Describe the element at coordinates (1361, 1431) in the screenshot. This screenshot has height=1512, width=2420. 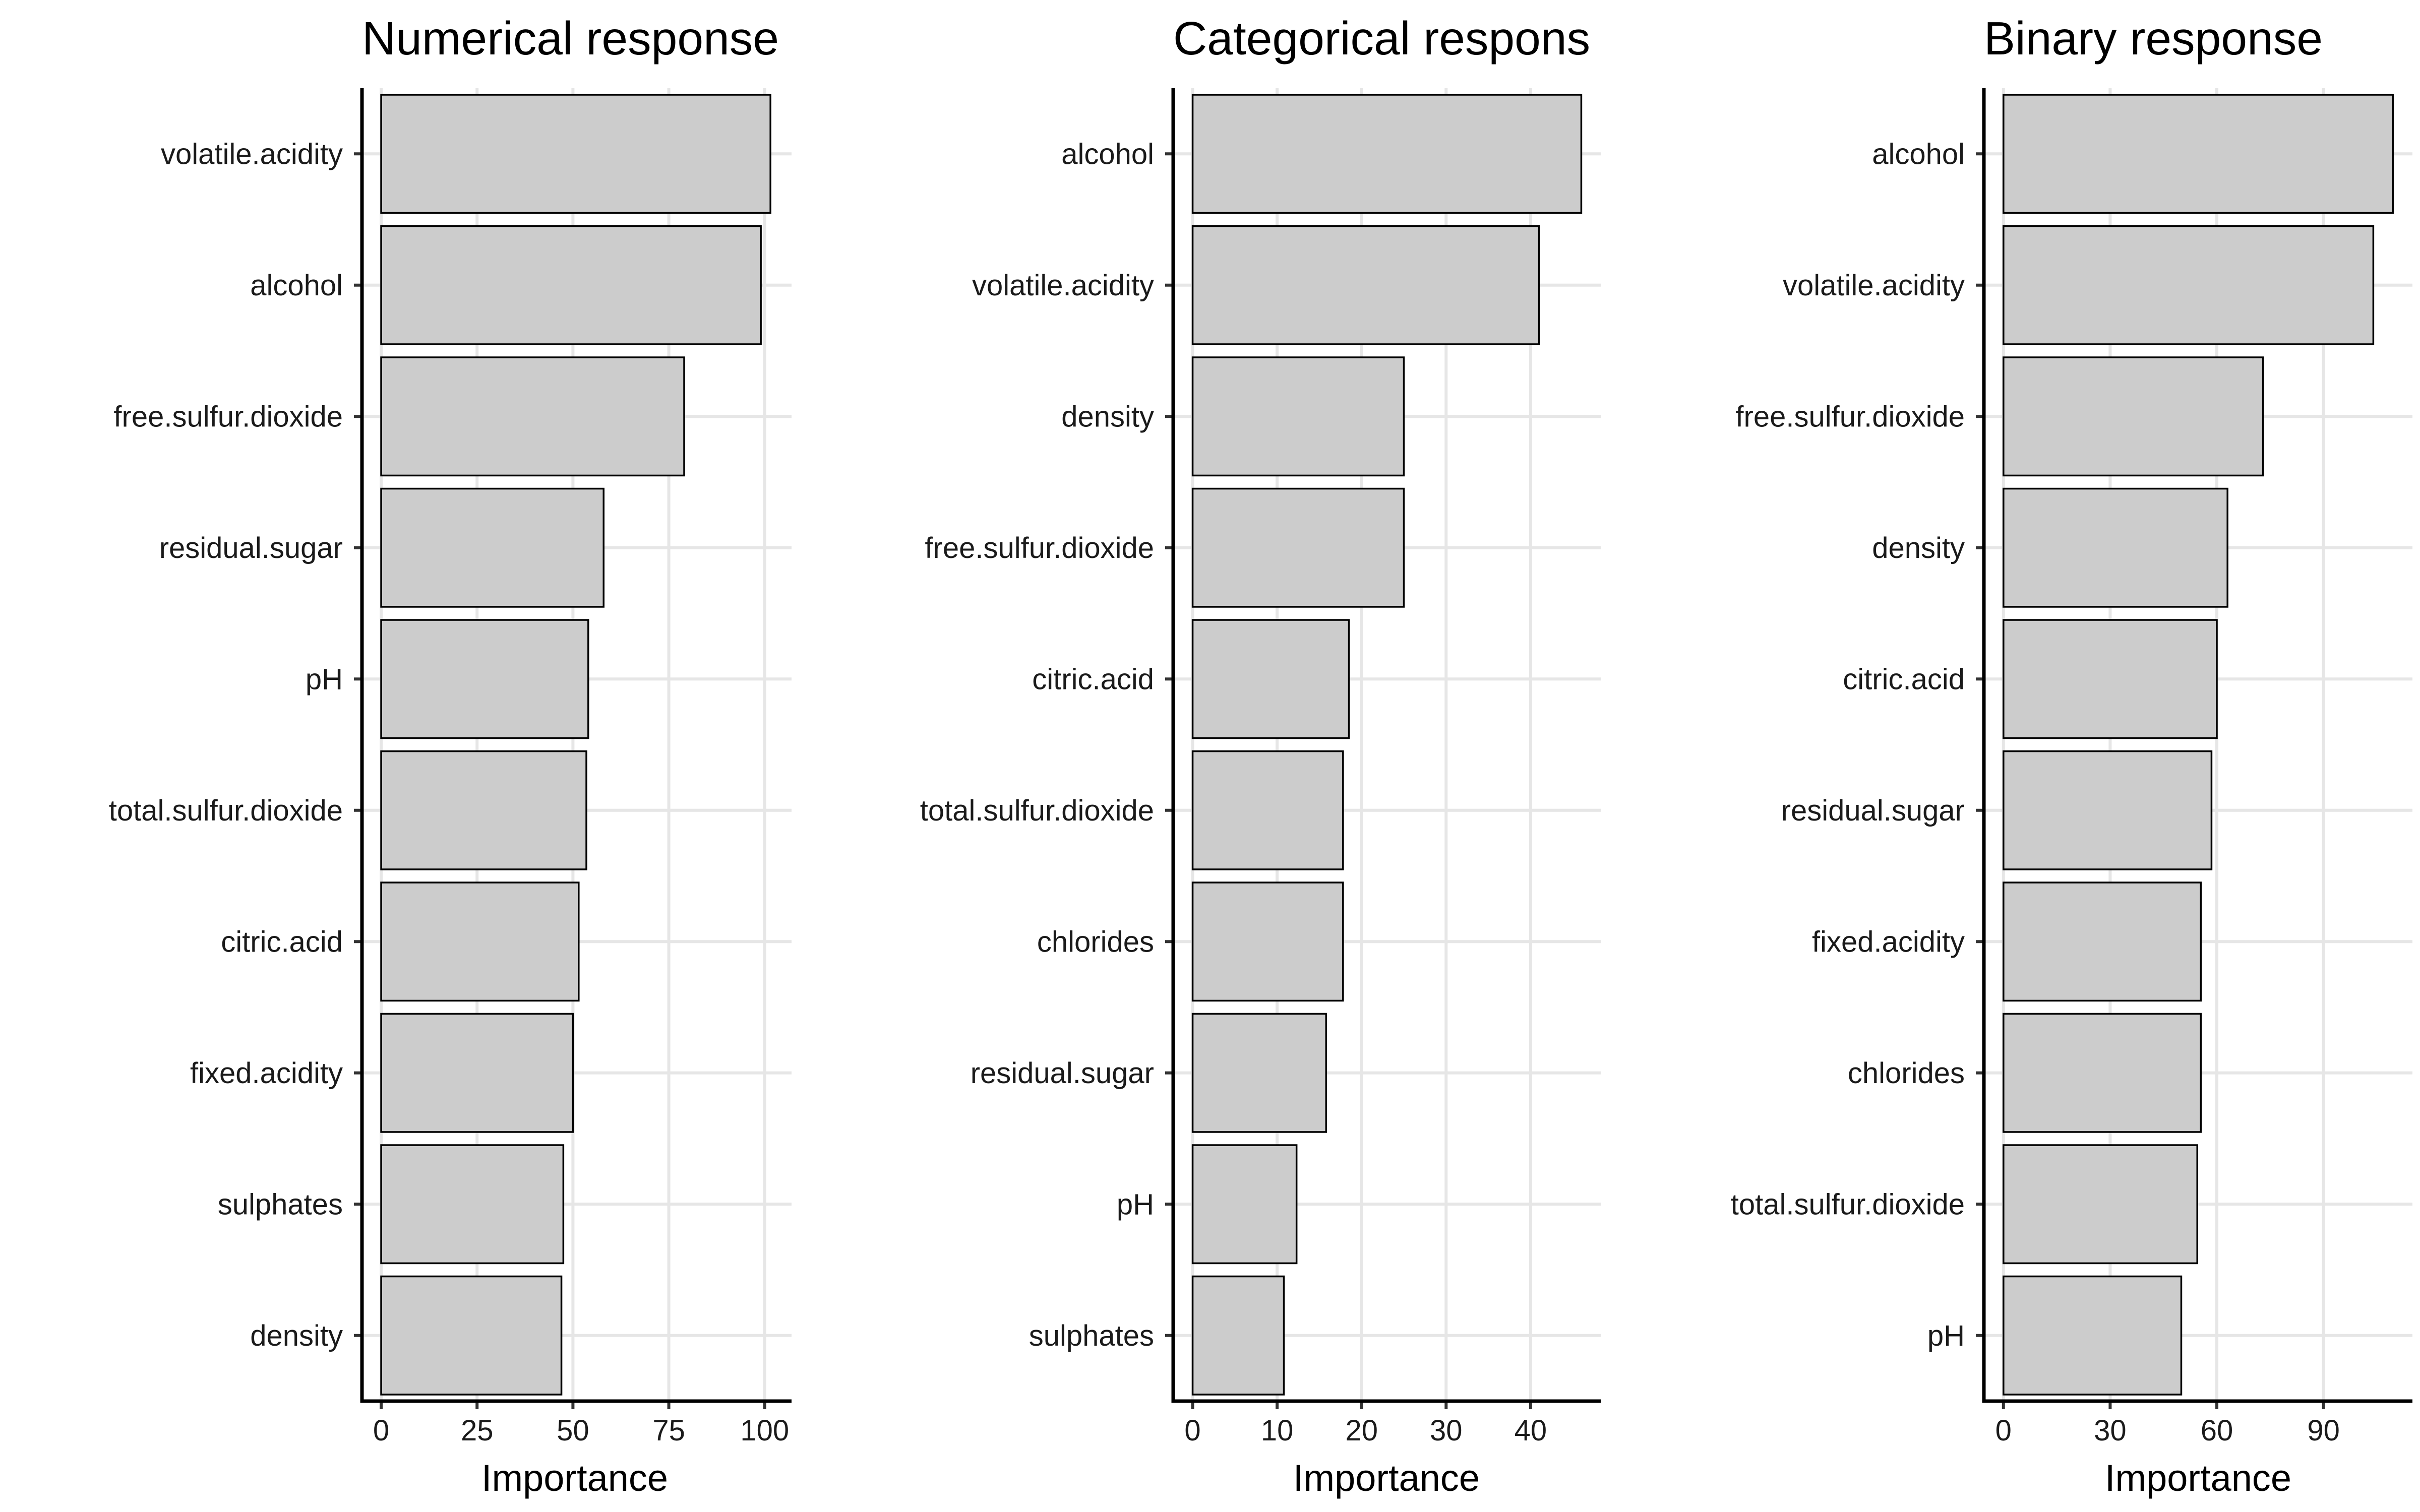
I see `x-tick-label: 20` at that location.